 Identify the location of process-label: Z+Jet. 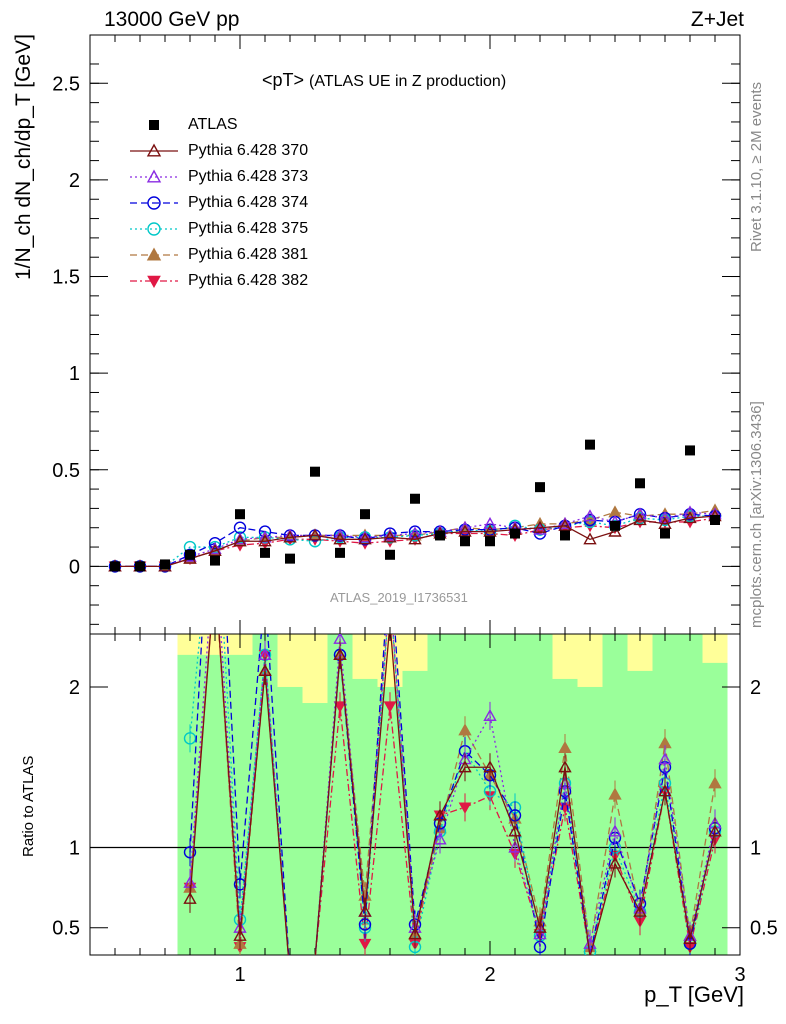
(717, 19).